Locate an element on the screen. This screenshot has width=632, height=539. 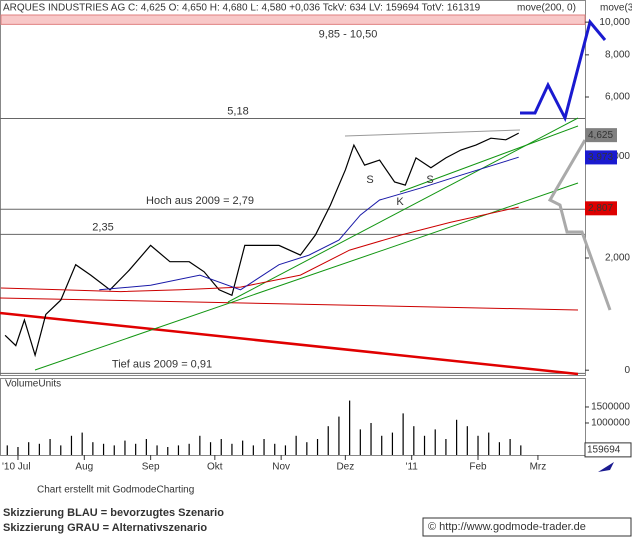
volume-label: VolumeUnits is located at coordinates (33, 384).